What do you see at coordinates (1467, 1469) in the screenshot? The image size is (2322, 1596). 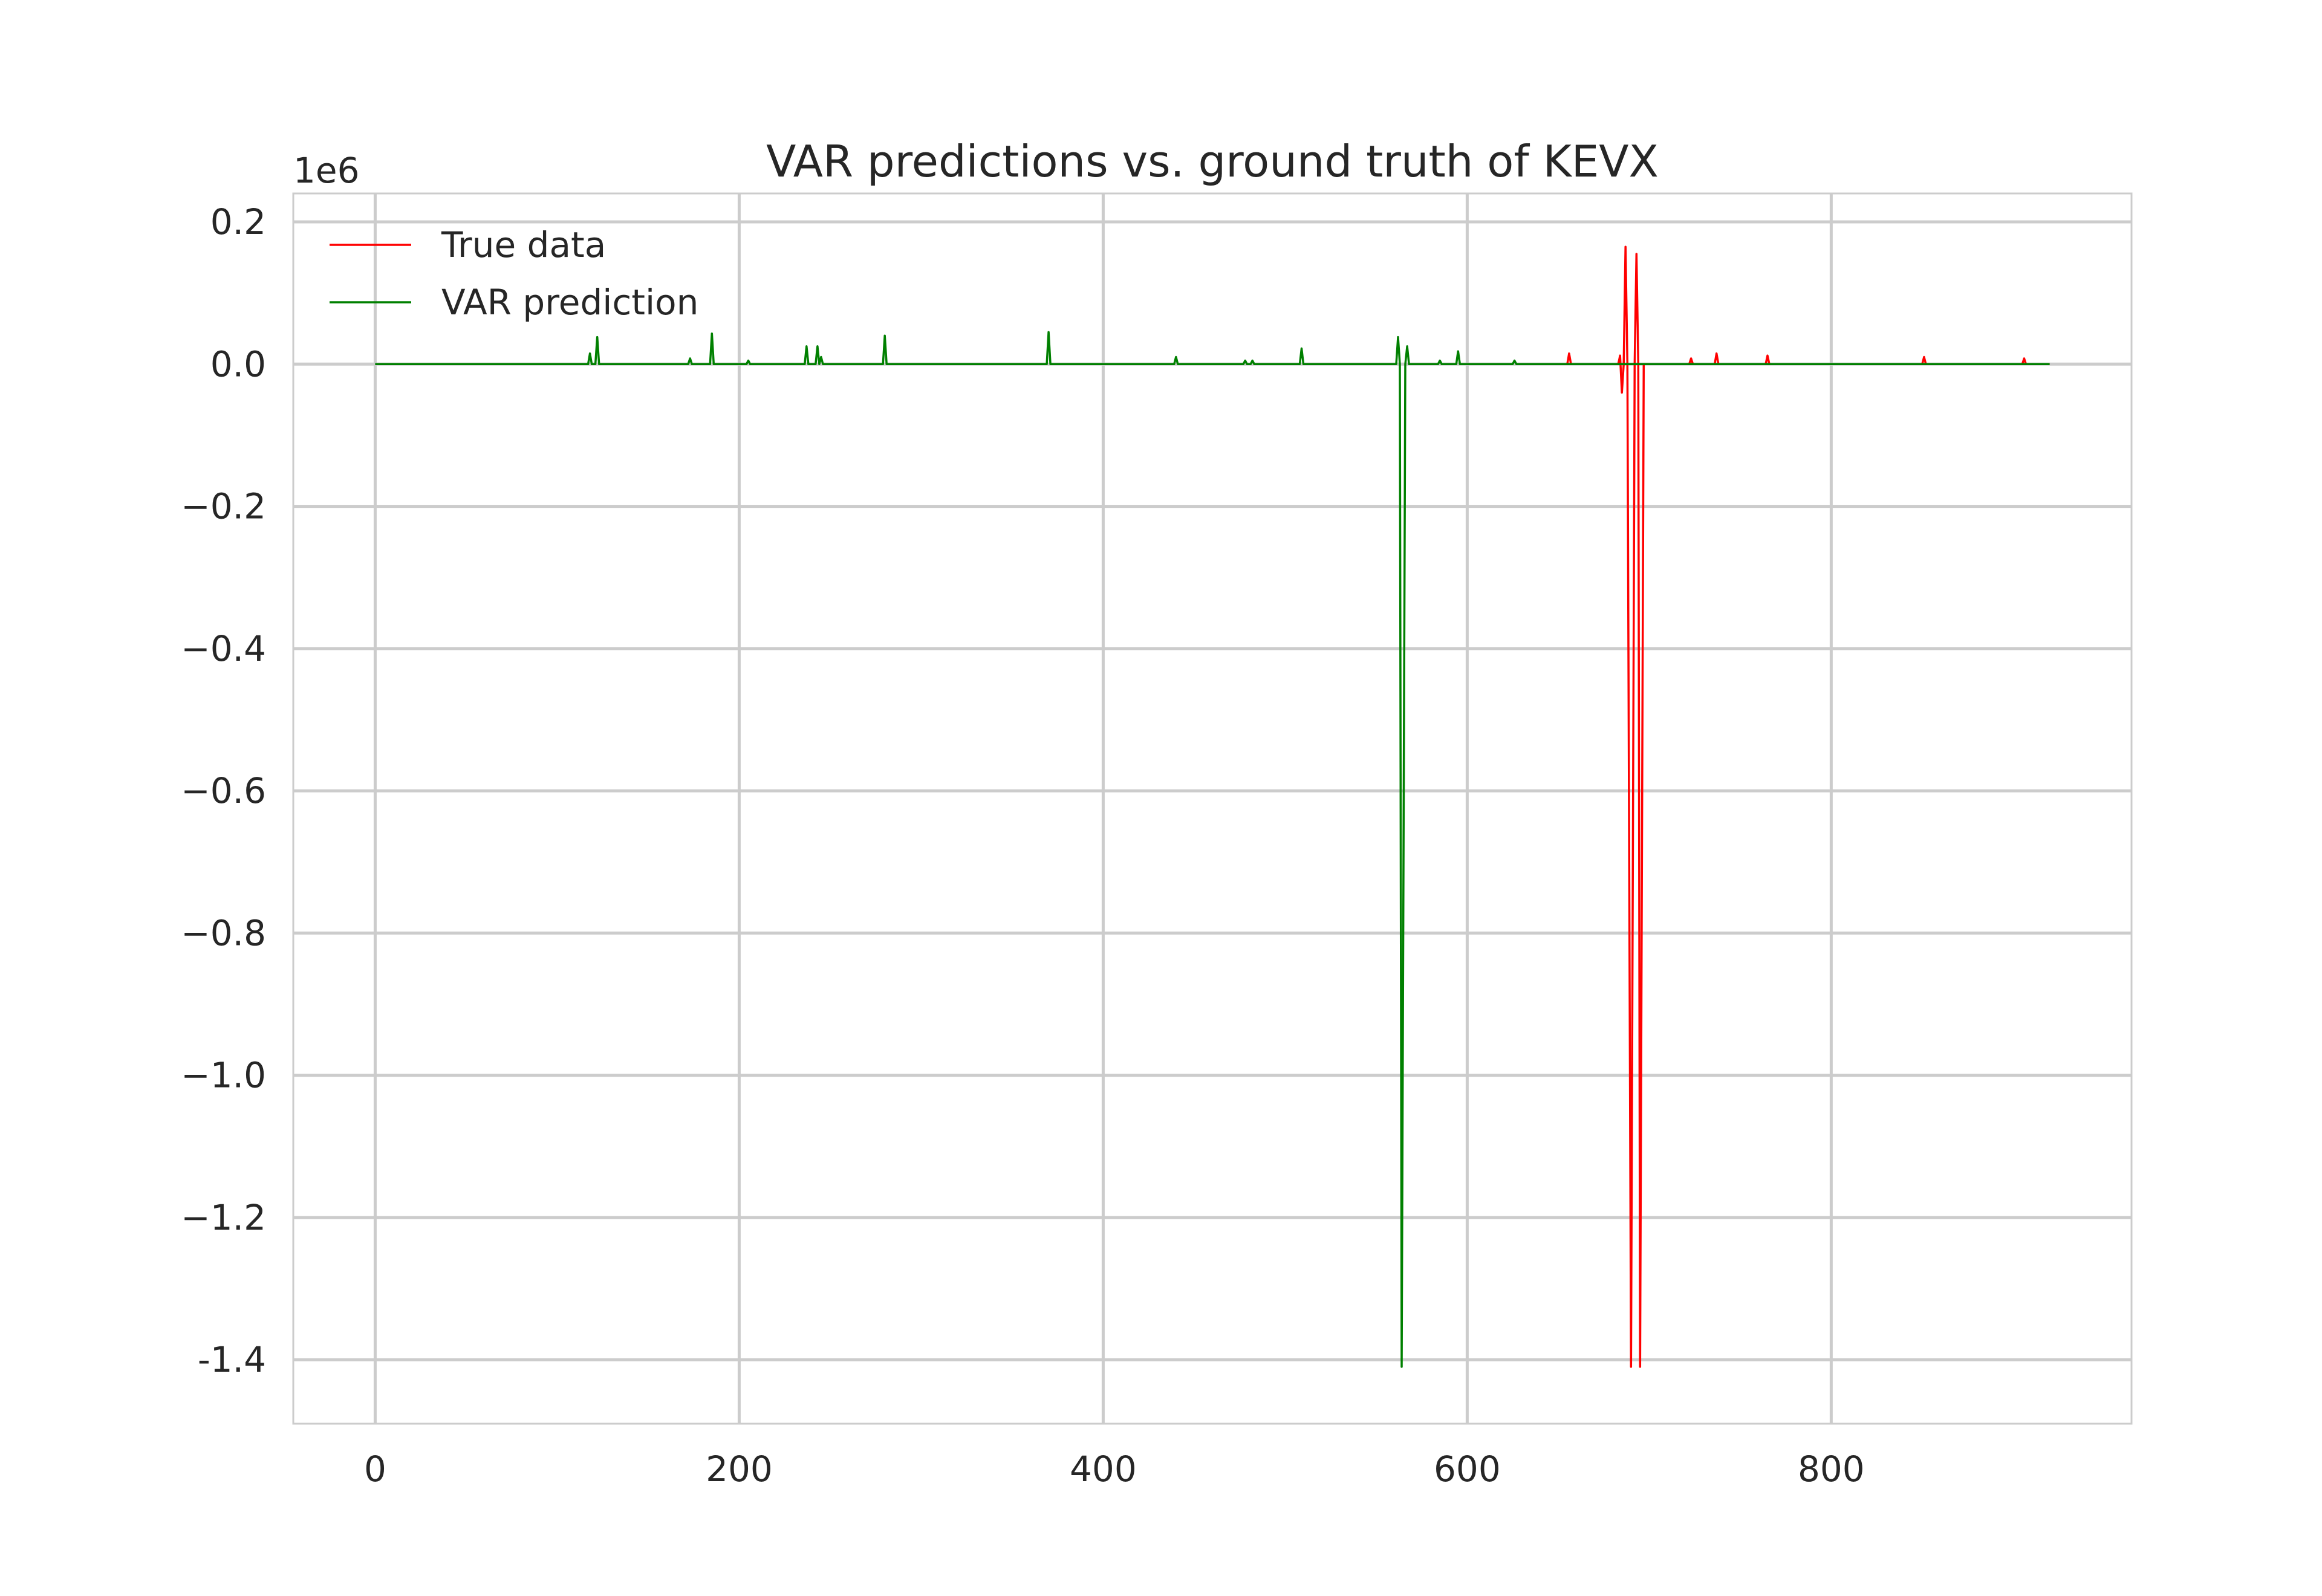 I see `x-tick-label: 600` at bounding box center [1467, 1469].